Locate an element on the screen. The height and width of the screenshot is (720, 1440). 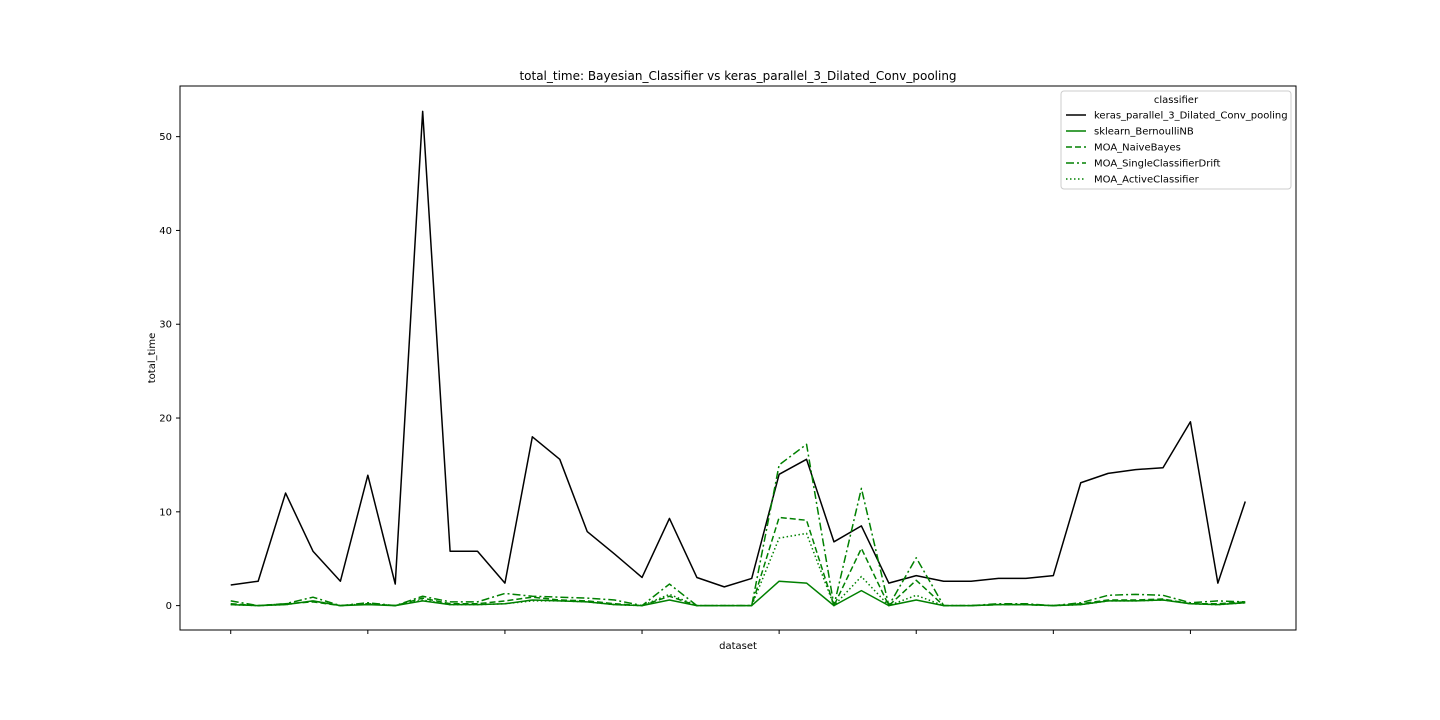
y-tick-label: 20 is located at coordinates (165, 419).